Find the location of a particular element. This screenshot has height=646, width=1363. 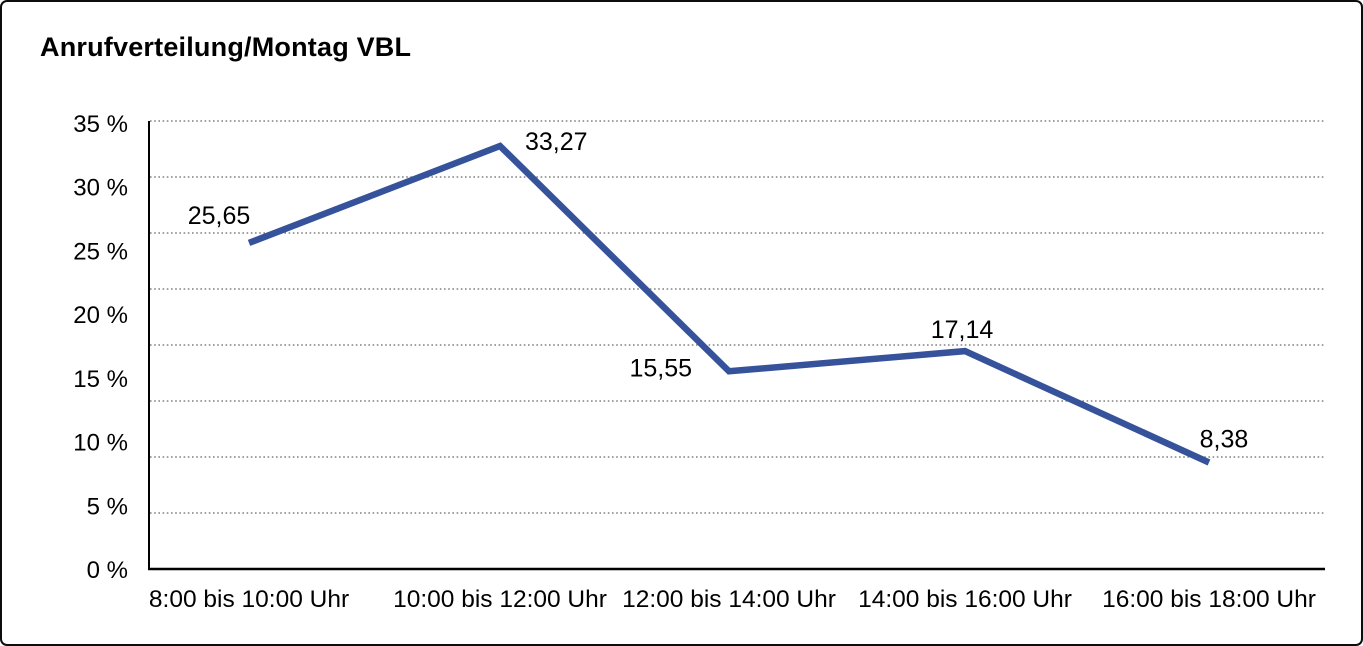

y-tick-label: 20 % is located at coordinates (100, 315).